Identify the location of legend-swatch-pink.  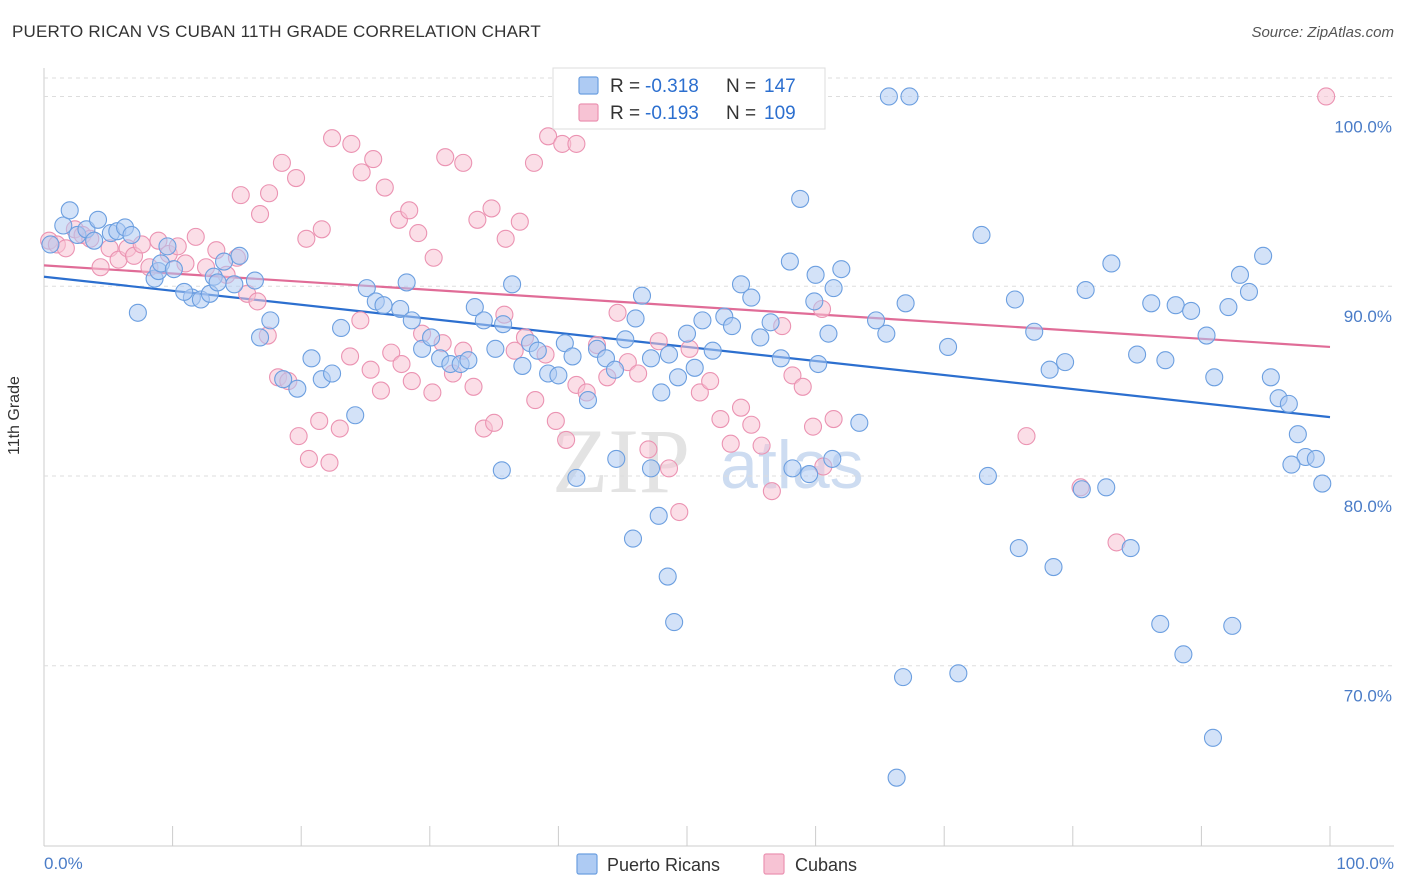
(588, 112).